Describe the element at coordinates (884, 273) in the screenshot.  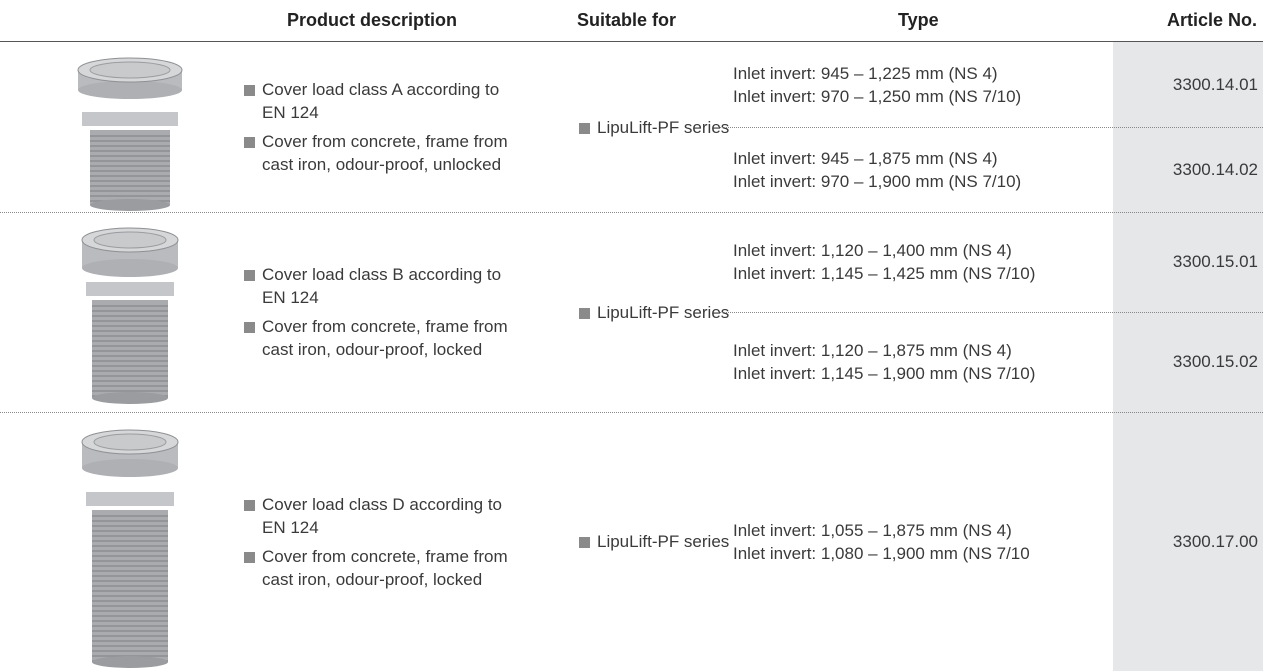
I see `type-line: Inlet invert: 1,145 – 1,425 mm (NS 7/10)` at that location.